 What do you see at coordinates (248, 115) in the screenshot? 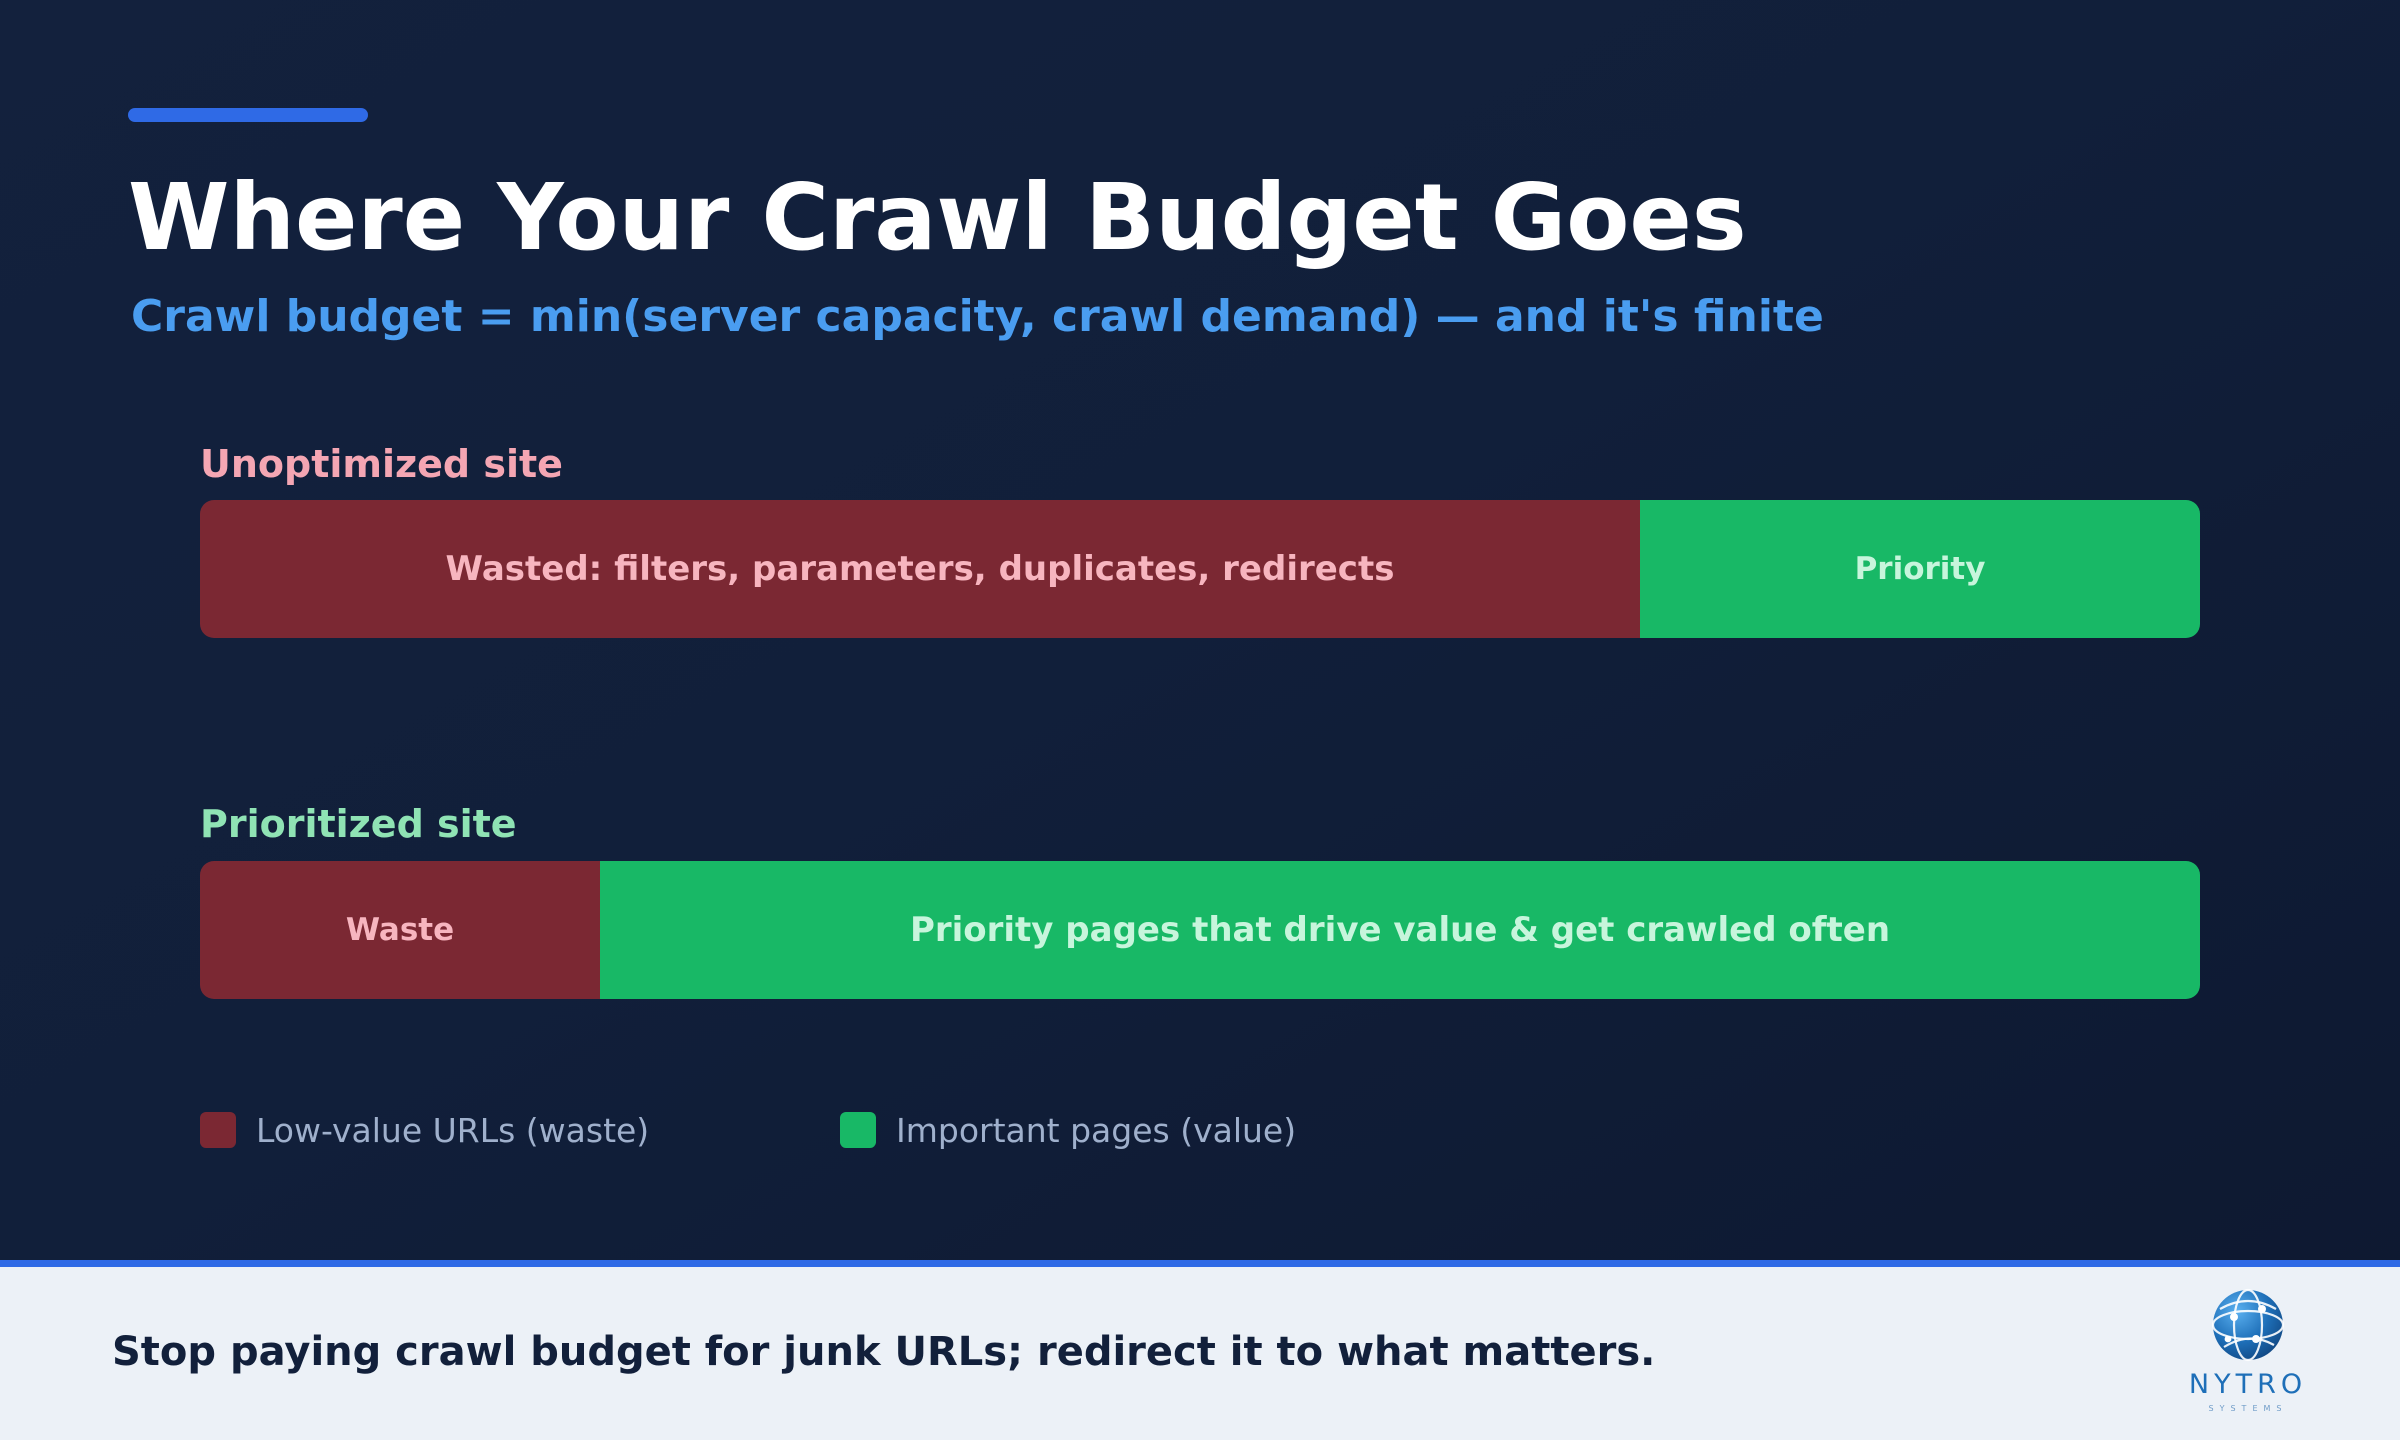
I see `accent-bar` at bounding box center [248, 115].